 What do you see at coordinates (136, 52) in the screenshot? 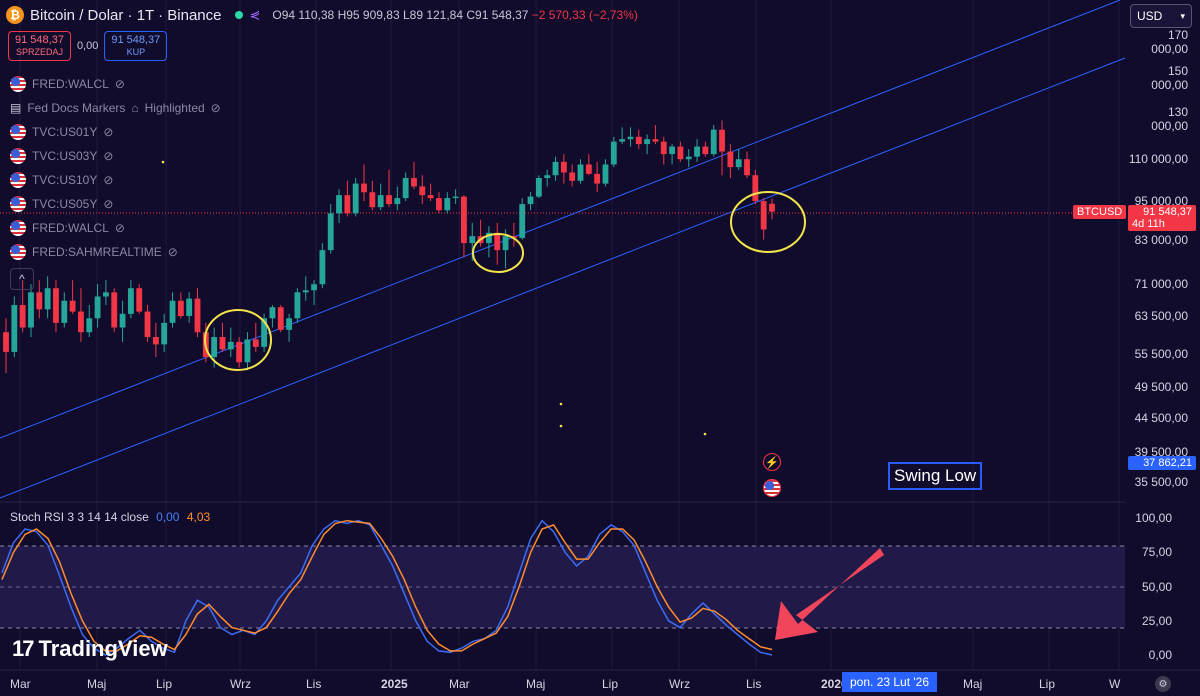
I see `buy-label: KUP` at bounding box center [136, 52].